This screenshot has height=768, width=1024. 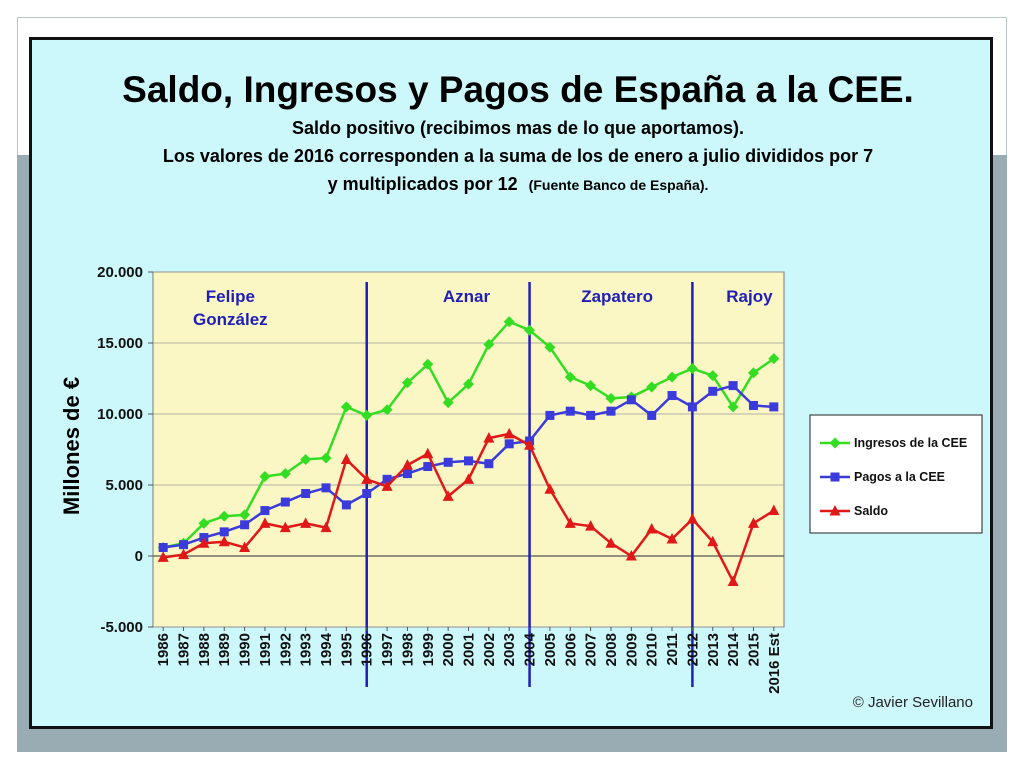 I want to click on y-tick-label: 10.000, so click(x=120, y=414).